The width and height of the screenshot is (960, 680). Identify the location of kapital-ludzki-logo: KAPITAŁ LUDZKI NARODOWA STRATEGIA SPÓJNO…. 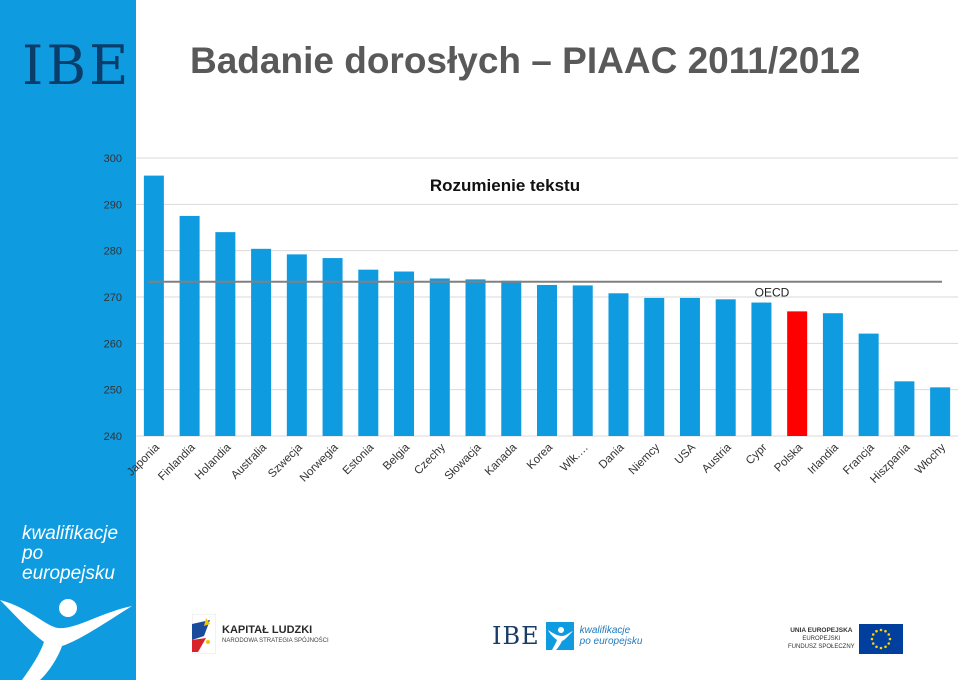
(260, 634).